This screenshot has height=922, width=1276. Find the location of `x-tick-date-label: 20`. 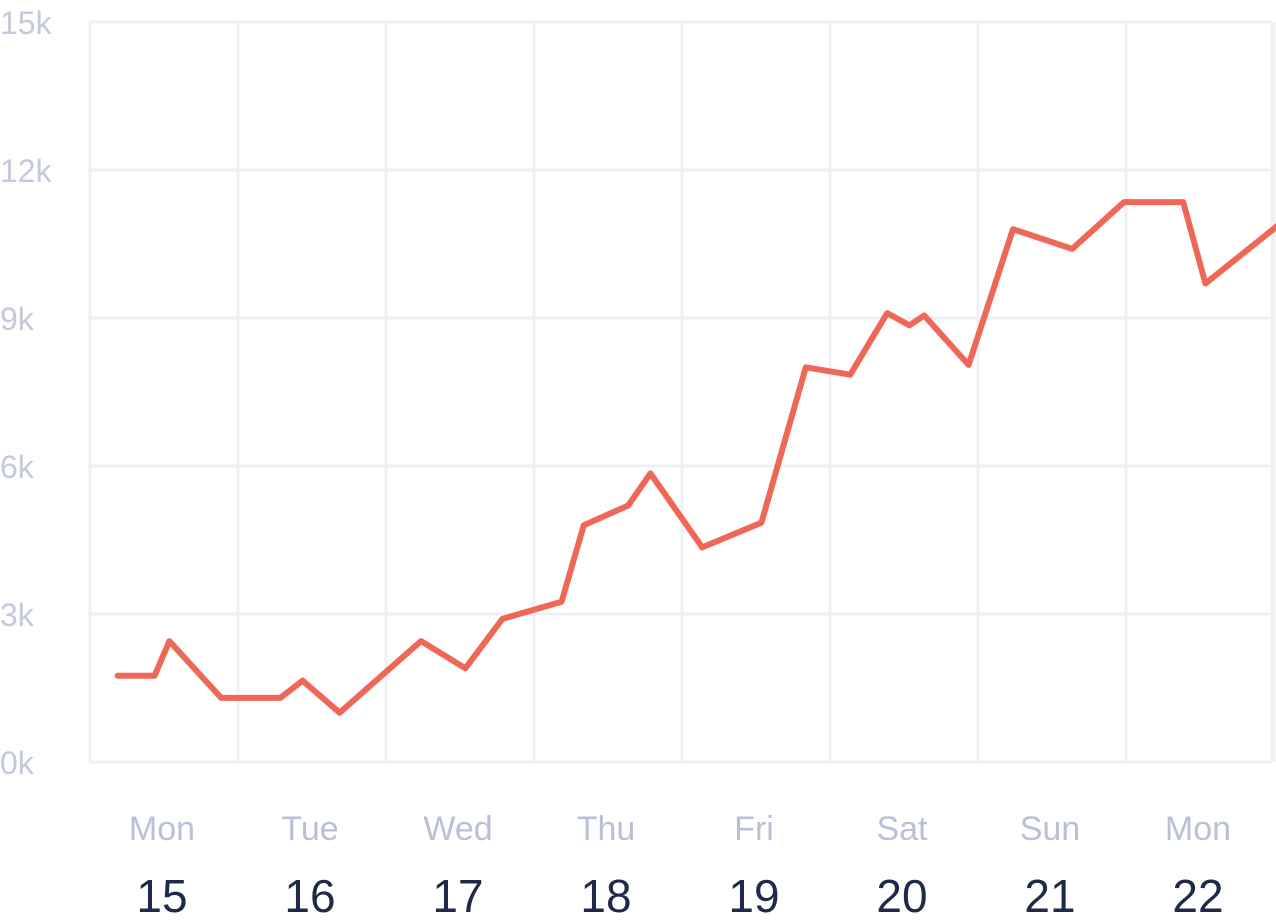

x-tick-date-label: 20 is located at coordinates (901, 896).